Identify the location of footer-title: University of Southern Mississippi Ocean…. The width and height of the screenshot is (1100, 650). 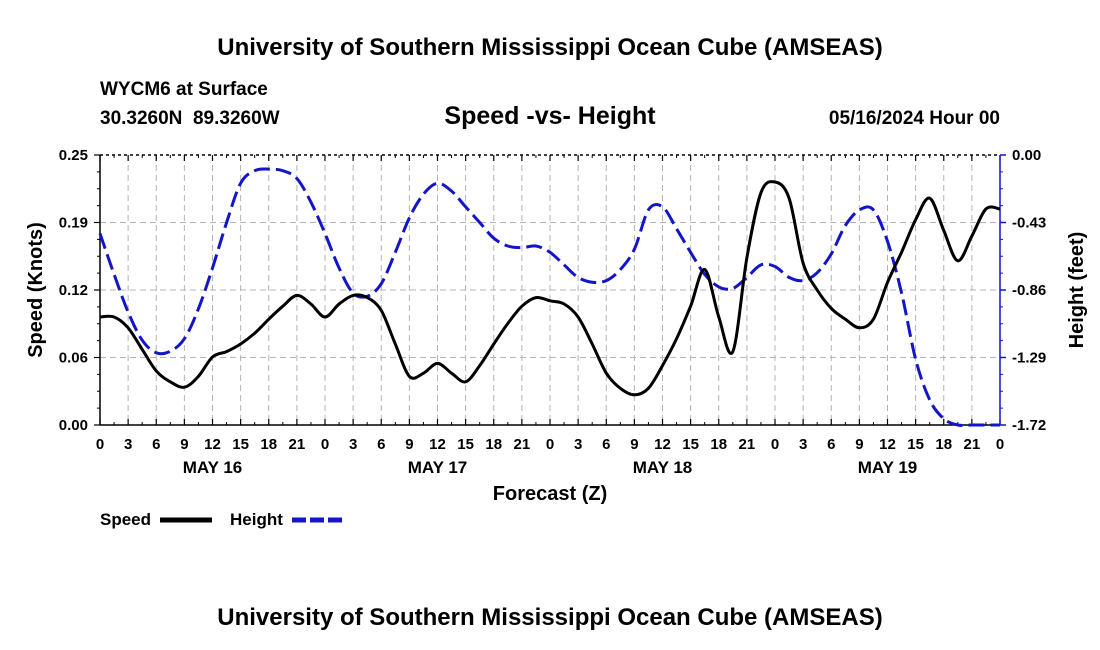
(549, 617).